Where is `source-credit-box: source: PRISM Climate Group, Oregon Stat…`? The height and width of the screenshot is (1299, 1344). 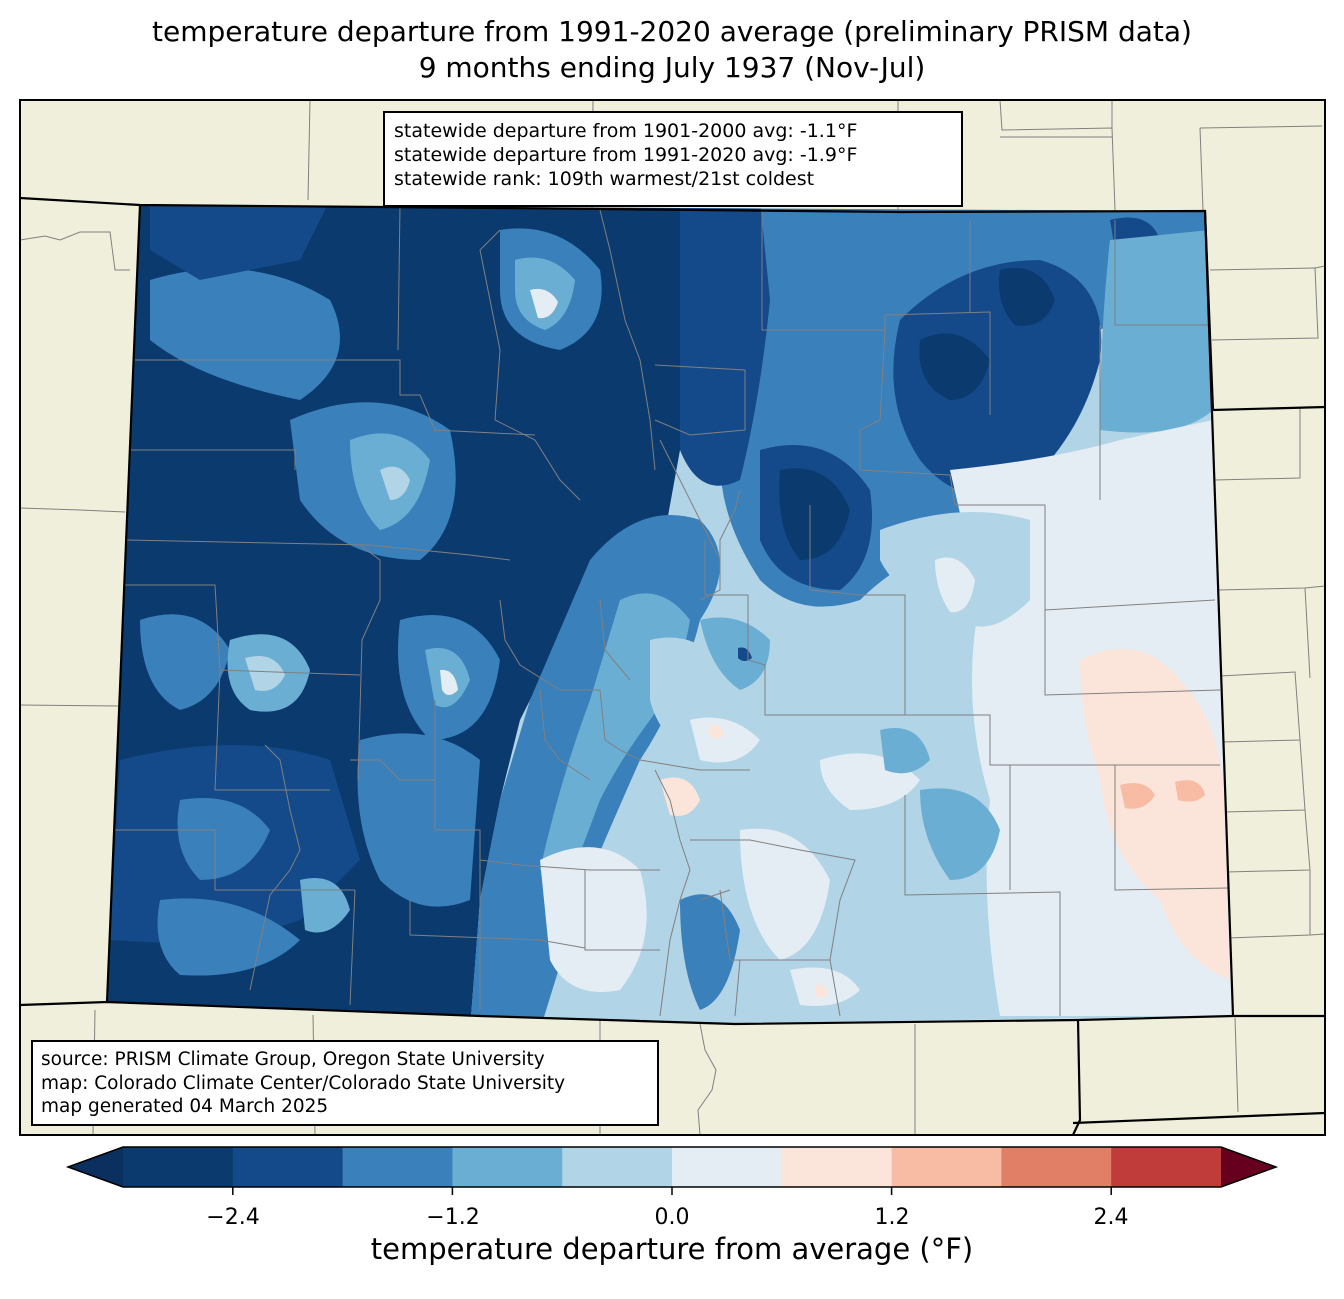
source-credit-box: source: PRISM Climate Group, Oregon Stat… is located at coordinates (345, 1083).